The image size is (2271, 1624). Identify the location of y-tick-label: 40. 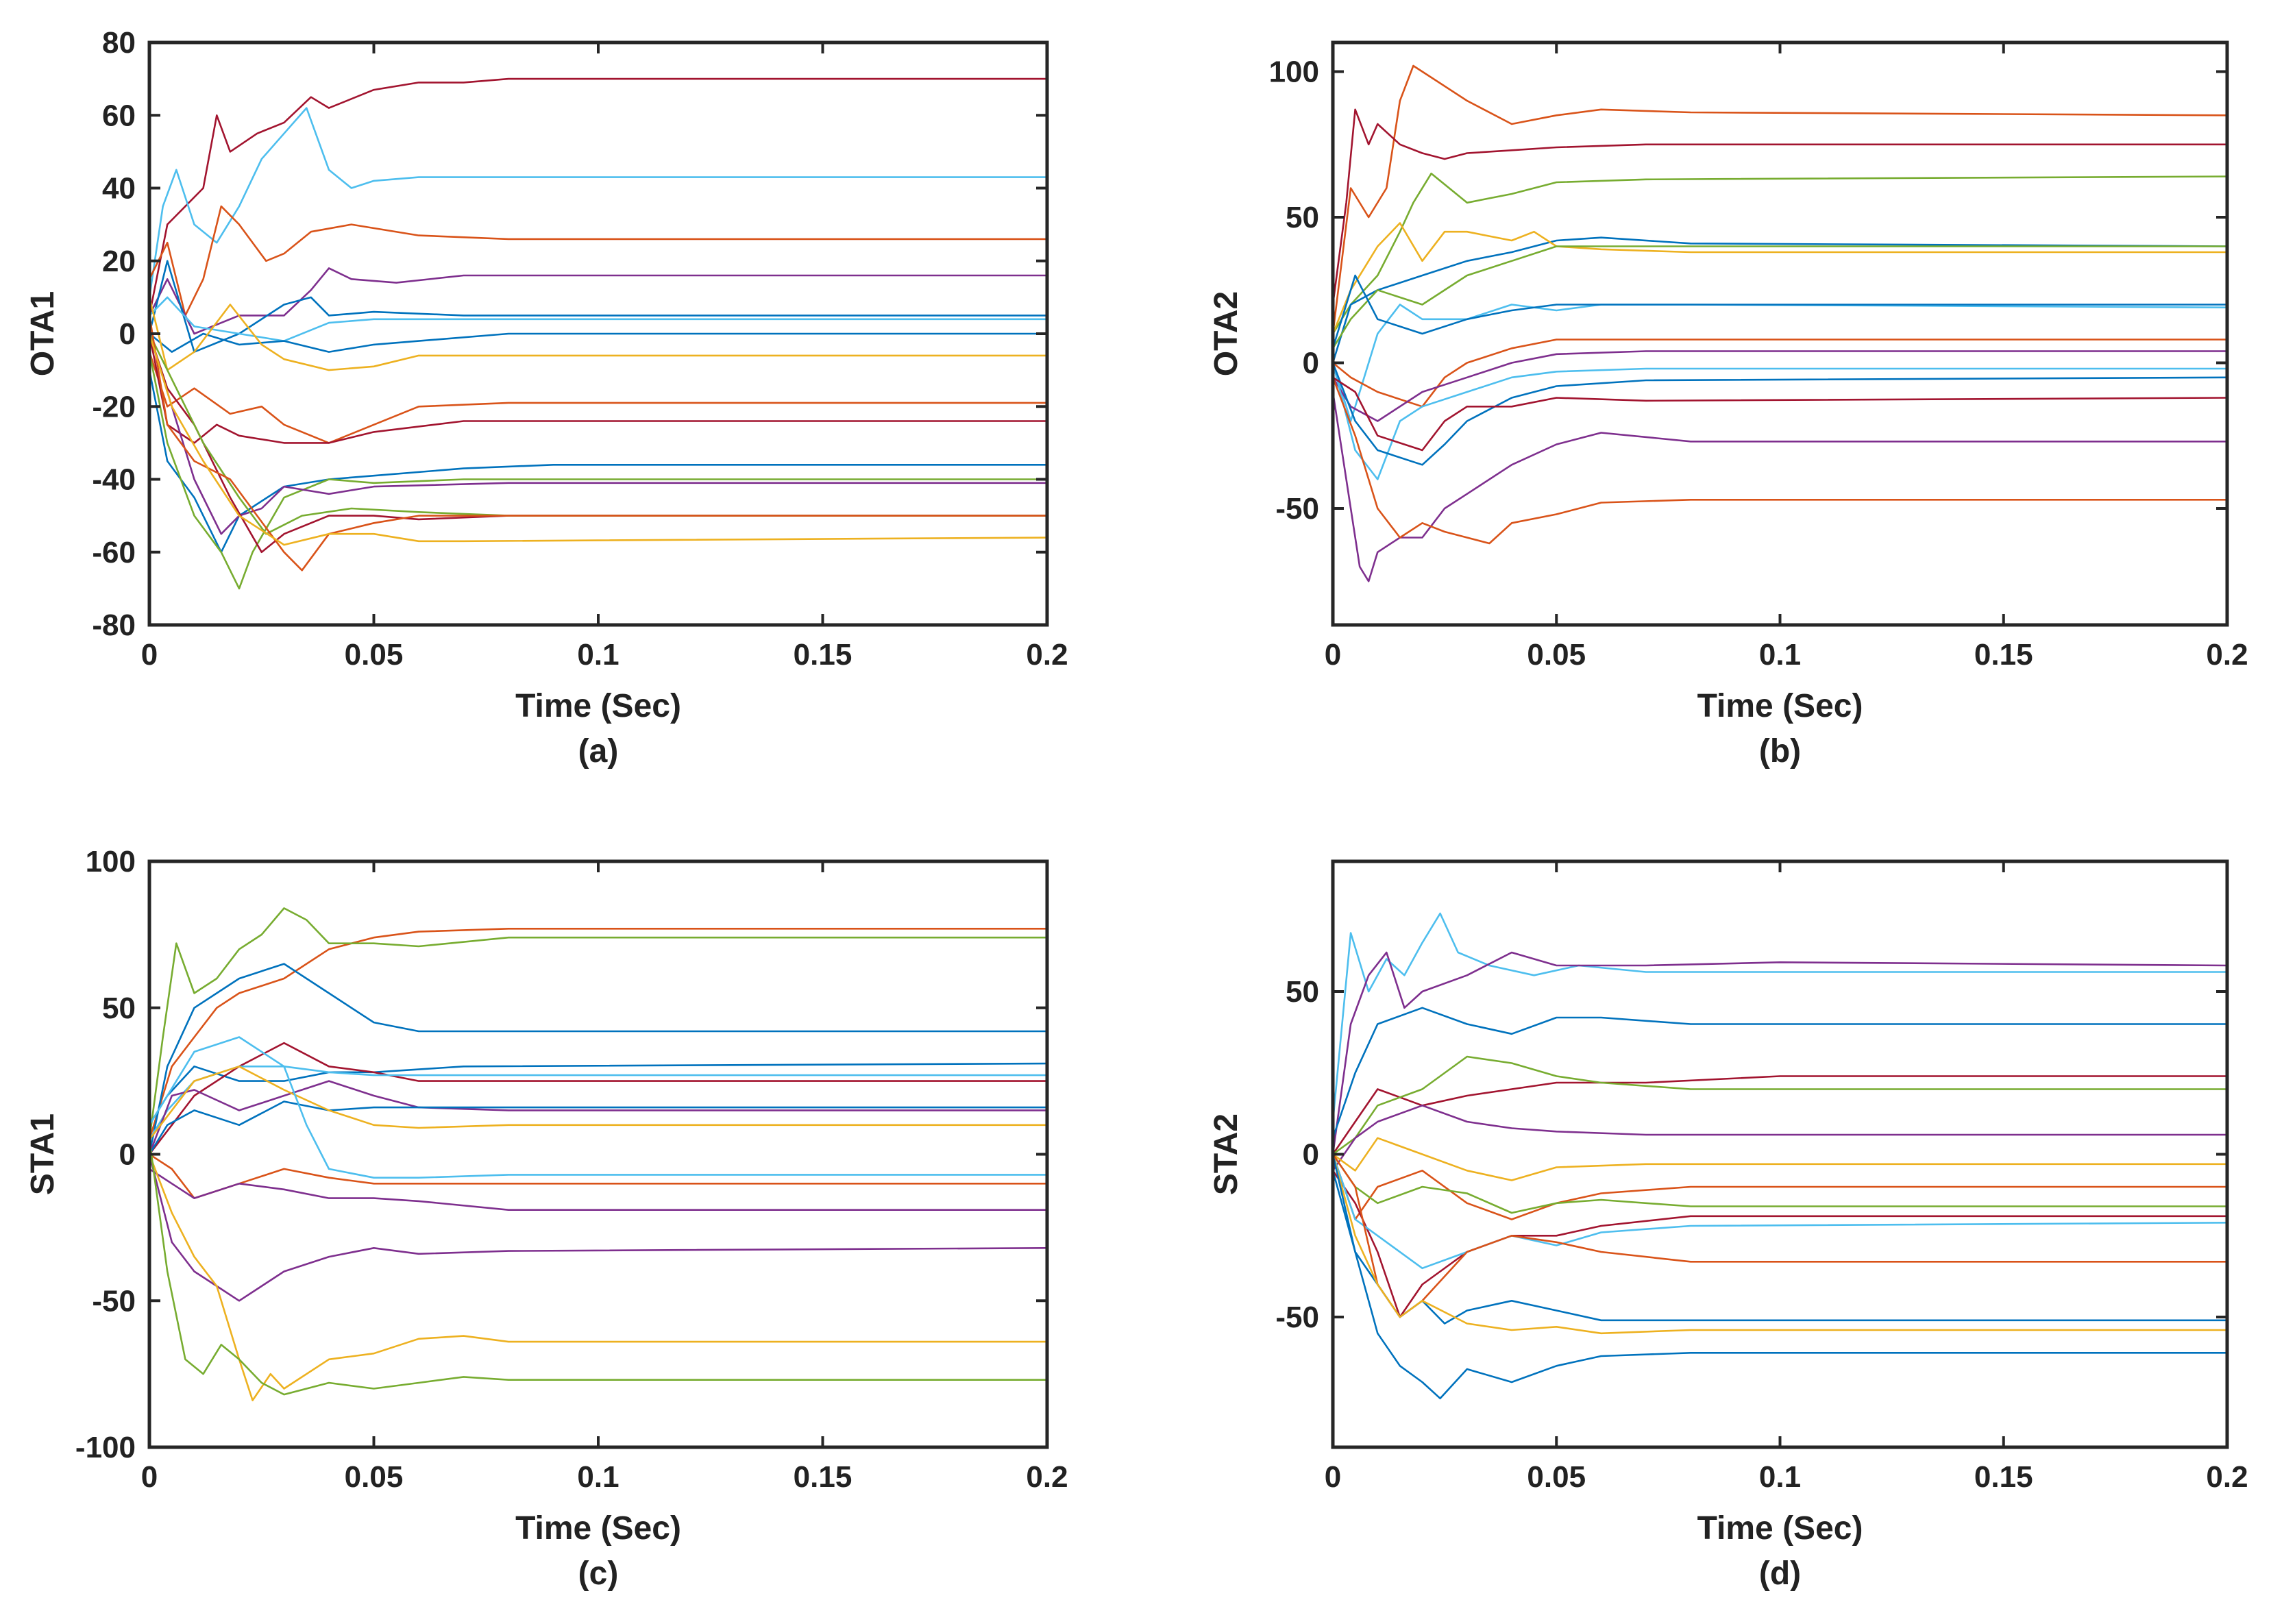
(119, 189).